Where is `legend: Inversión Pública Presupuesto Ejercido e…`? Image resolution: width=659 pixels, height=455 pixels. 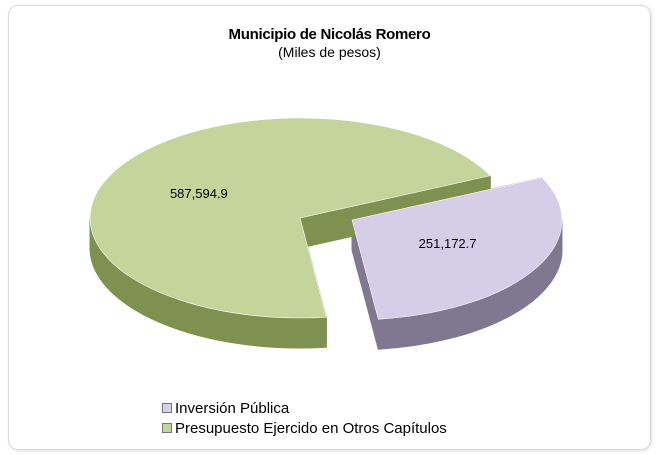 legend: Inversión Pública Presupuesto Ejercido e… is located at coordinates (304, 418).